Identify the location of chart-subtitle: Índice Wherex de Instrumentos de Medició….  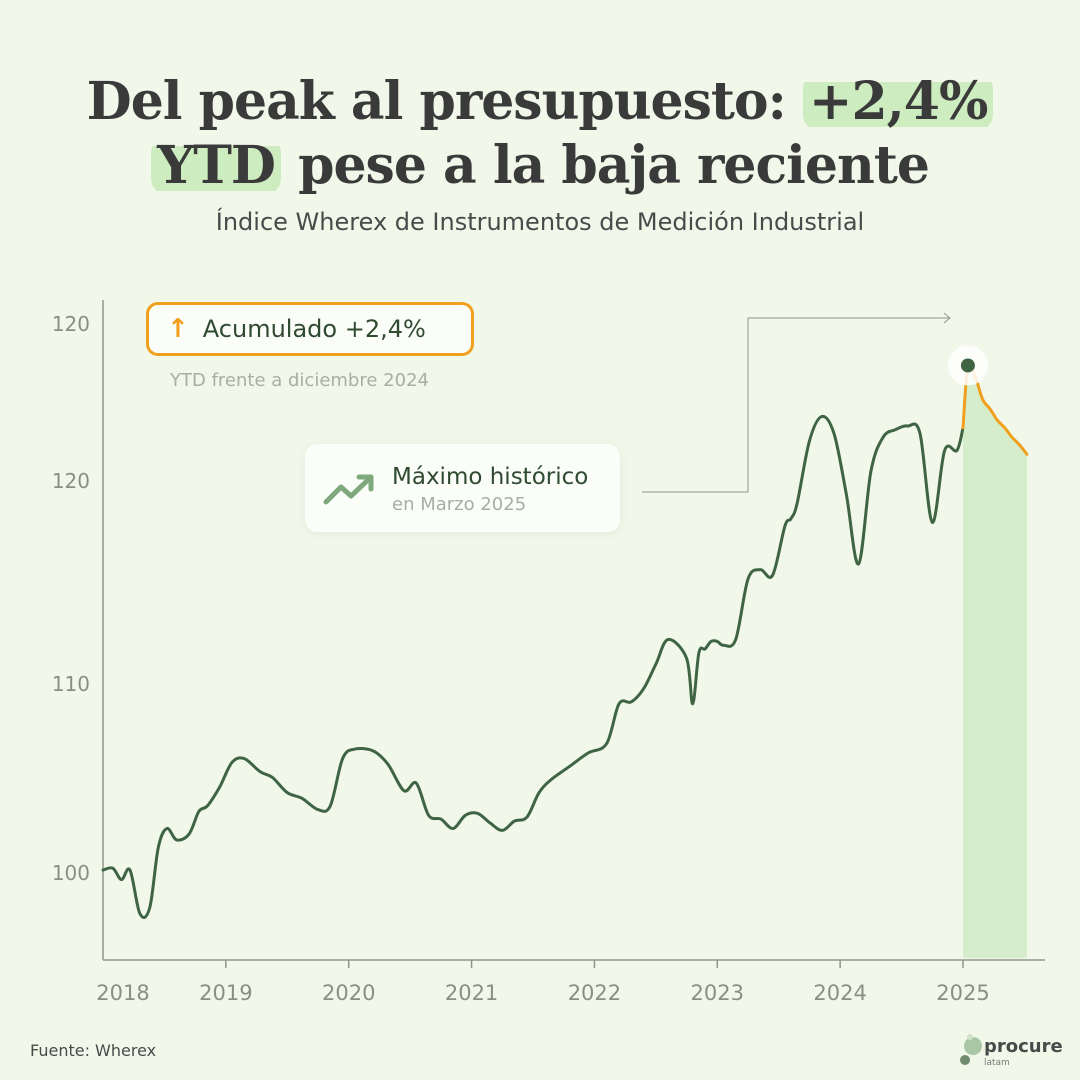
(540, 222).